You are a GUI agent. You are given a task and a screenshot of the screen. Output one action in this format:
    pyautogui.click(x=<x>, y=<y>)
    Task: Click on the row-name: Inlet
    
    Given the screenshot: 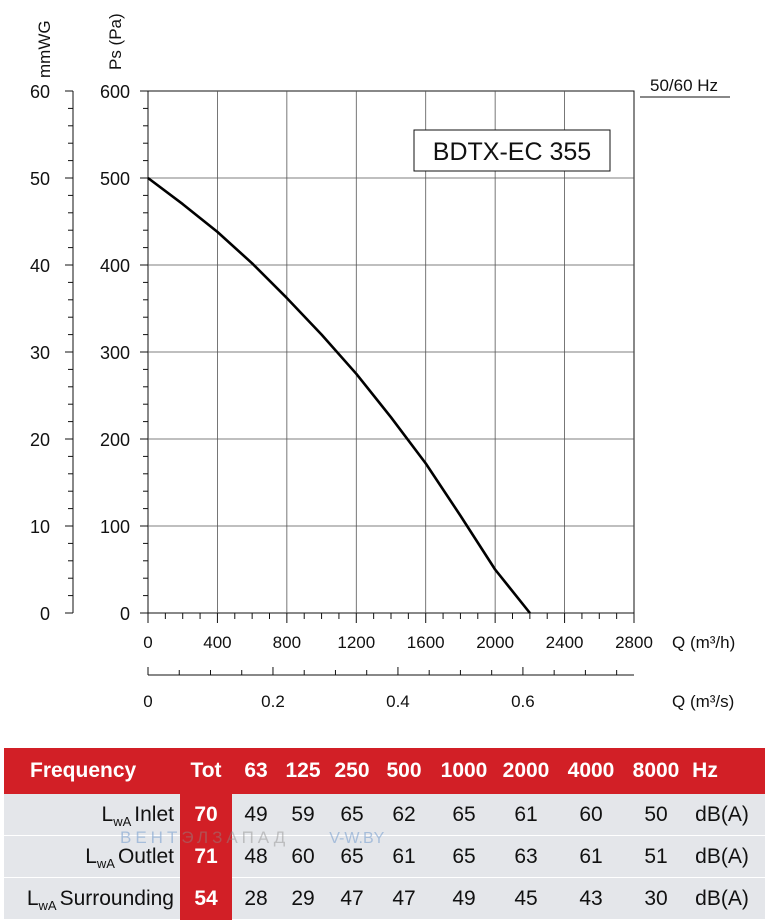 What is the action you would take?
    pyautogui.click(x=154, y=814)
    